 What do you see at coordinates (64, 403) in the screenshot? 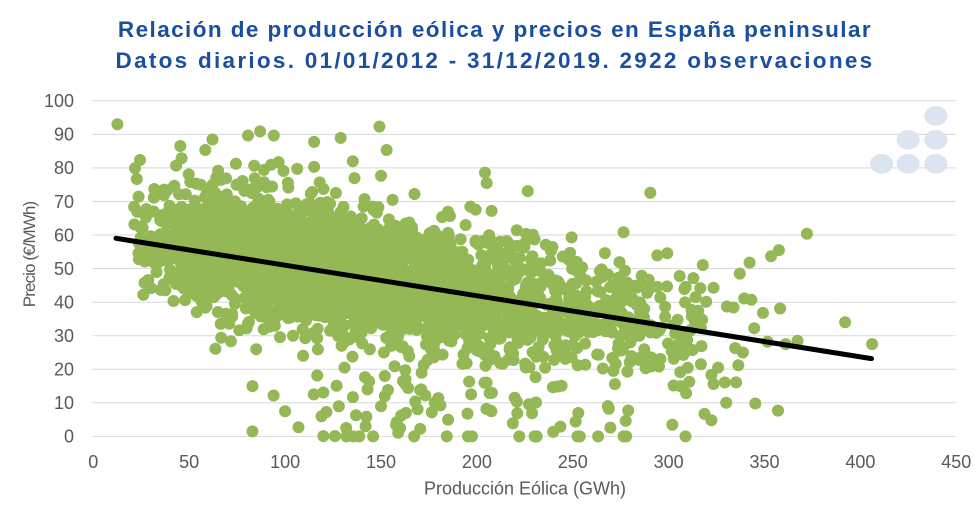
I see `svg-text: 10` at bounding box center [64, 403].